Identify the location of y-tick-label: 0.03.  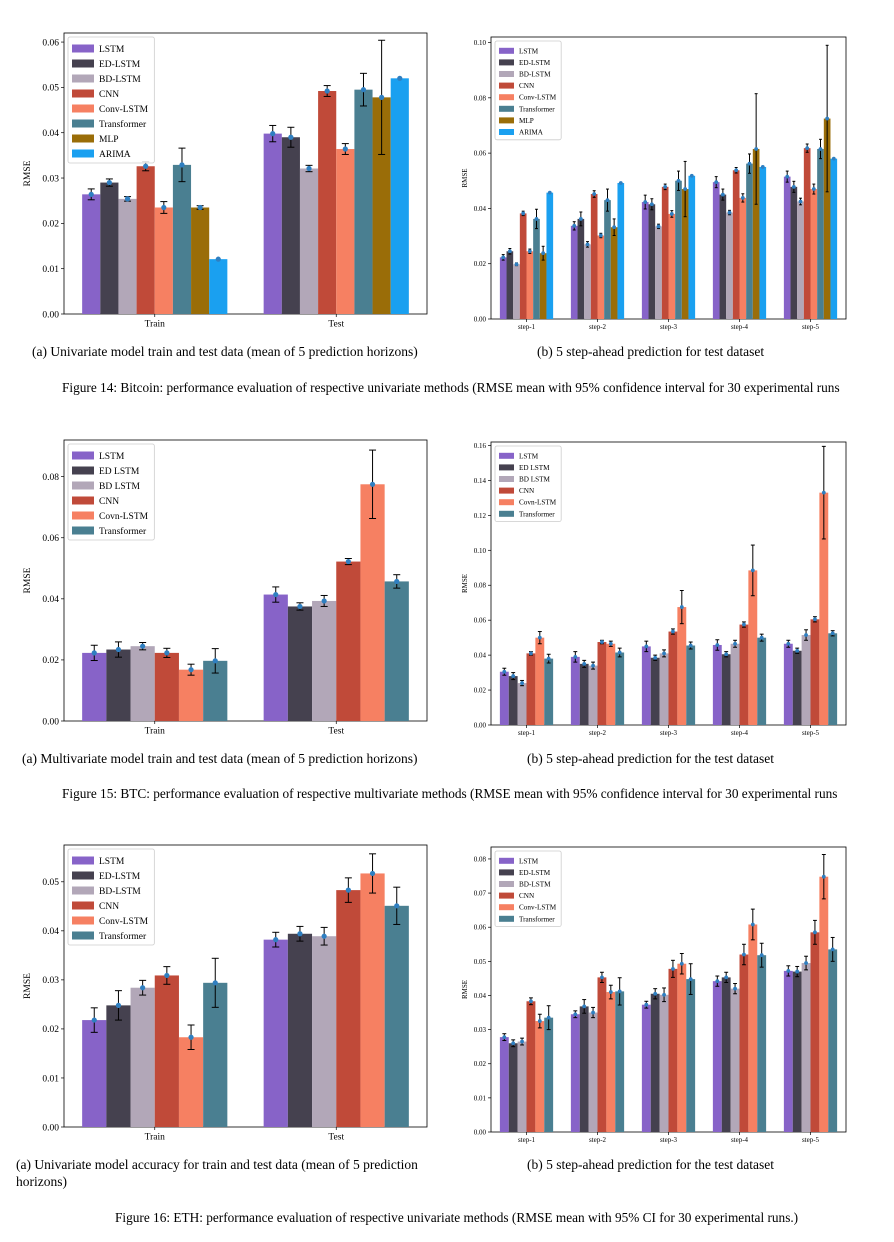
(50, 981).